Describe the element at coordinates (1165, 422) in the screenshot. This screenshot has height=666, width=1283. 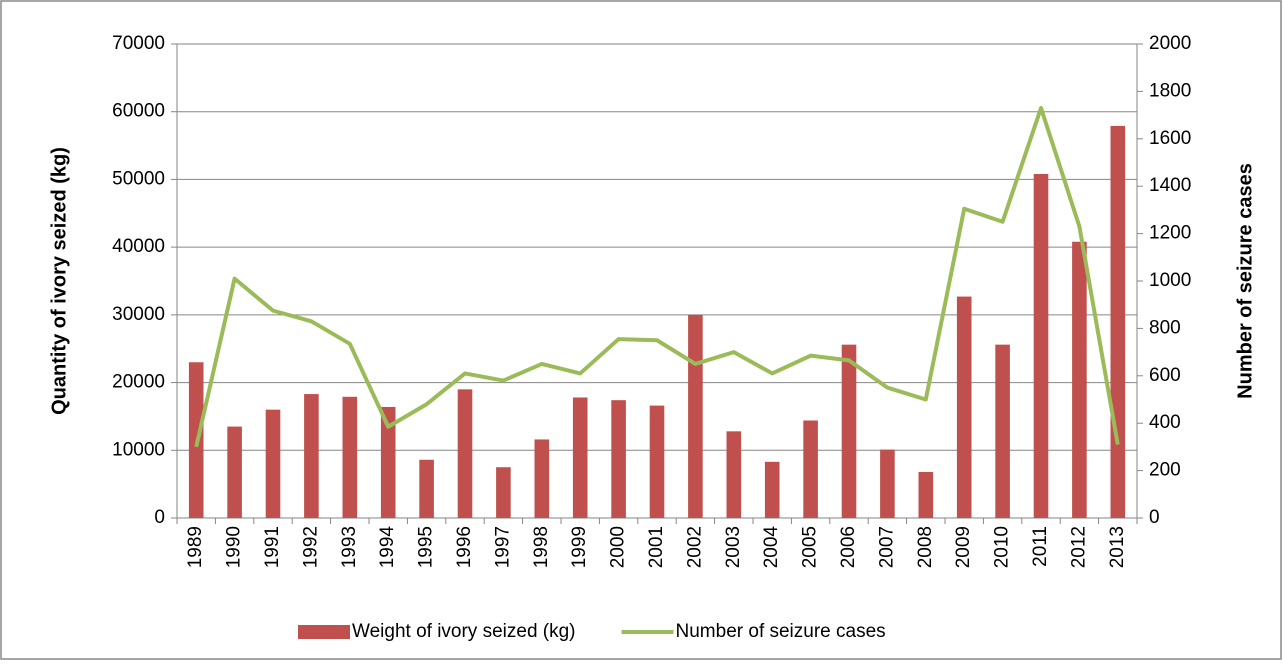
I see `y2-tick-label: 400` at that location.